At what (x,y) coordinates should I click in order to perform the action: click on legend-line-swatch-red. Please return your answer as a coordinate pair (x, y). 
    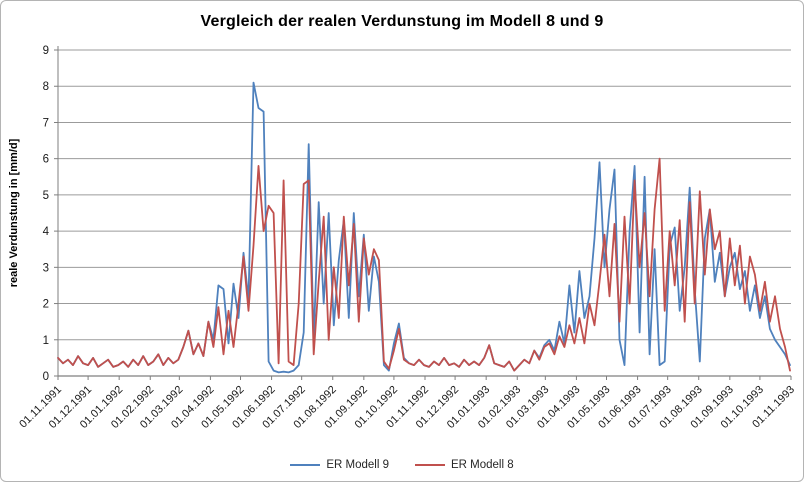
    Looking at the image, I should click on (430, 465).